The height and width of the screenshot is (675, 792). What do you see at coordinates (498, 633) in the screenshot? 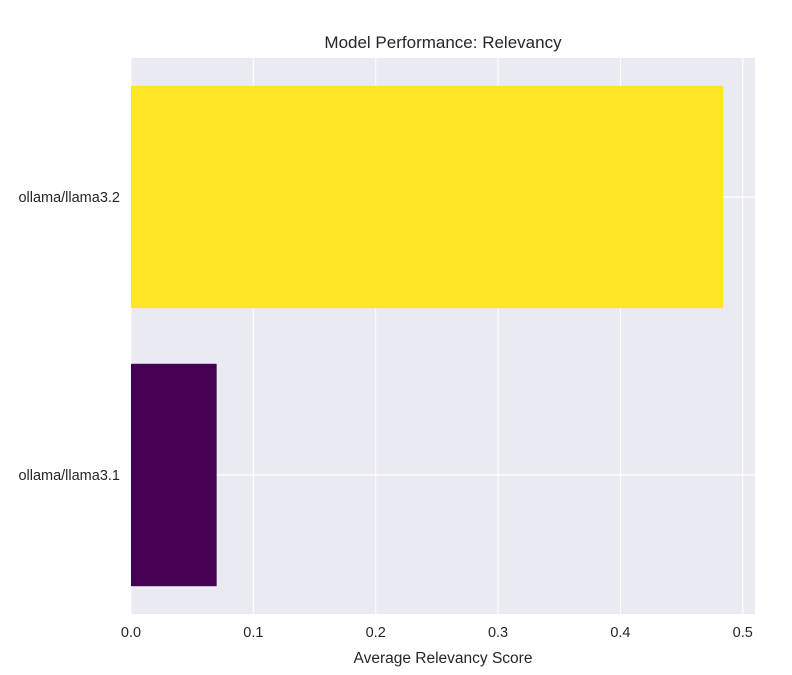
I see `x-tick-label: 0.3` at bounding box center [498, 633].